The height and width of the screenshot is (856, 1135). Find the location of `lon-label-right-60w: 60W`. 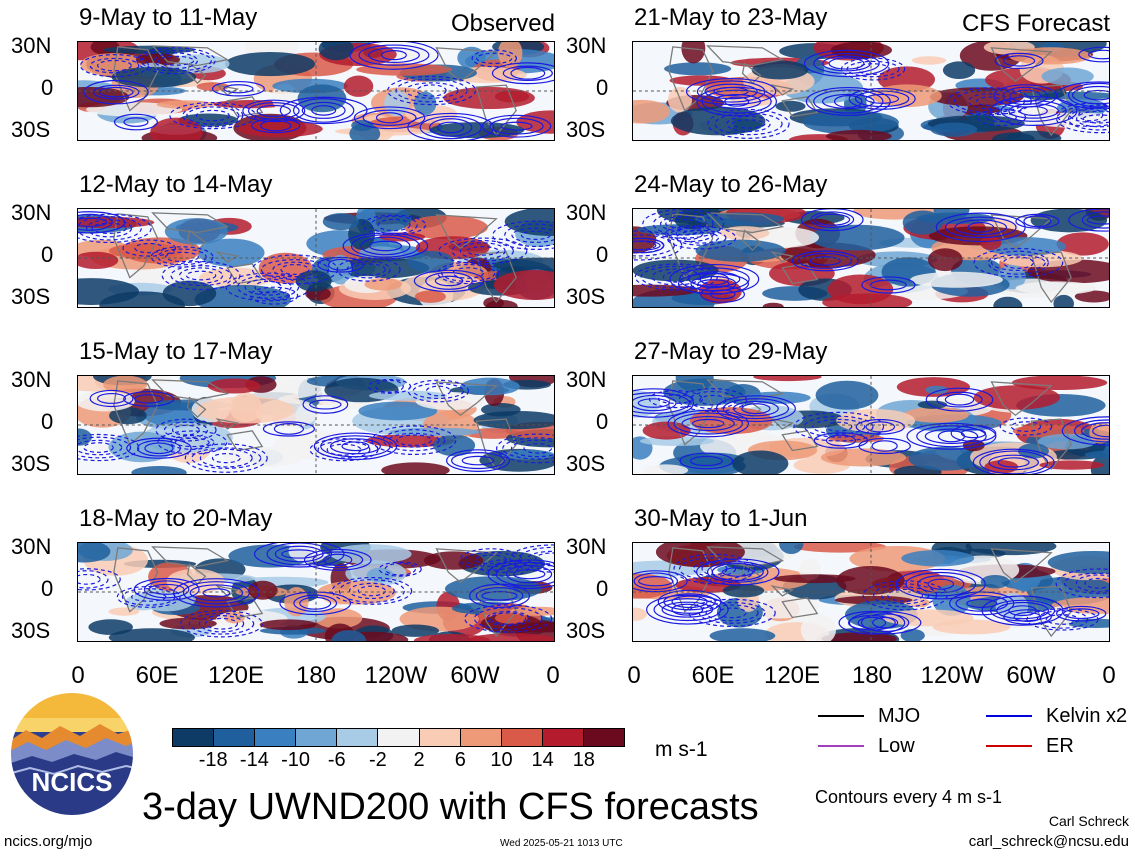

lon-label-right-60w: 60W is located at coordinates (1031, 675).